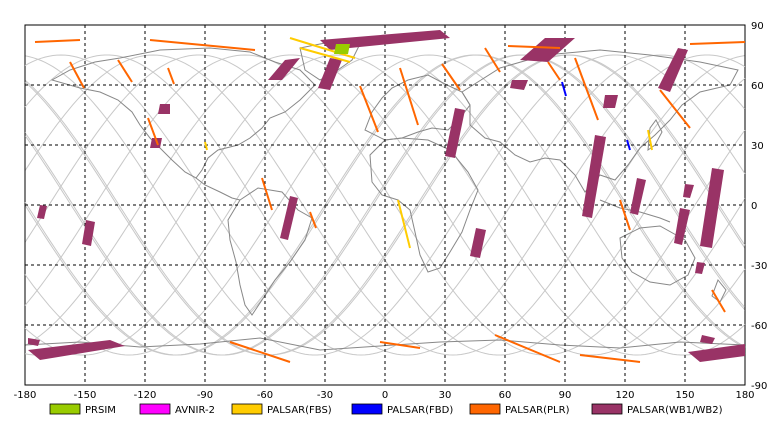 This screenshot has width=770, height=430. I want to click on x-tick-label: 90, so click(565, 395).